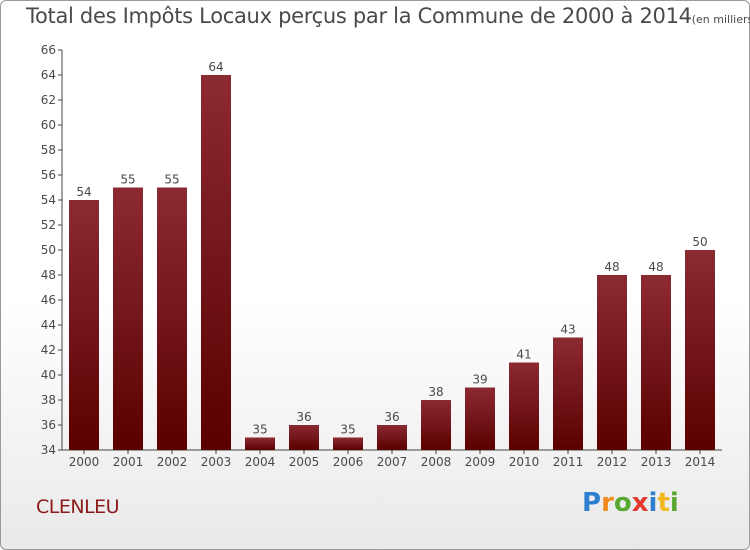  Describe the element at coordinates (48, 175) in the screenshot. I see `y-tick-label: 56` at that location.